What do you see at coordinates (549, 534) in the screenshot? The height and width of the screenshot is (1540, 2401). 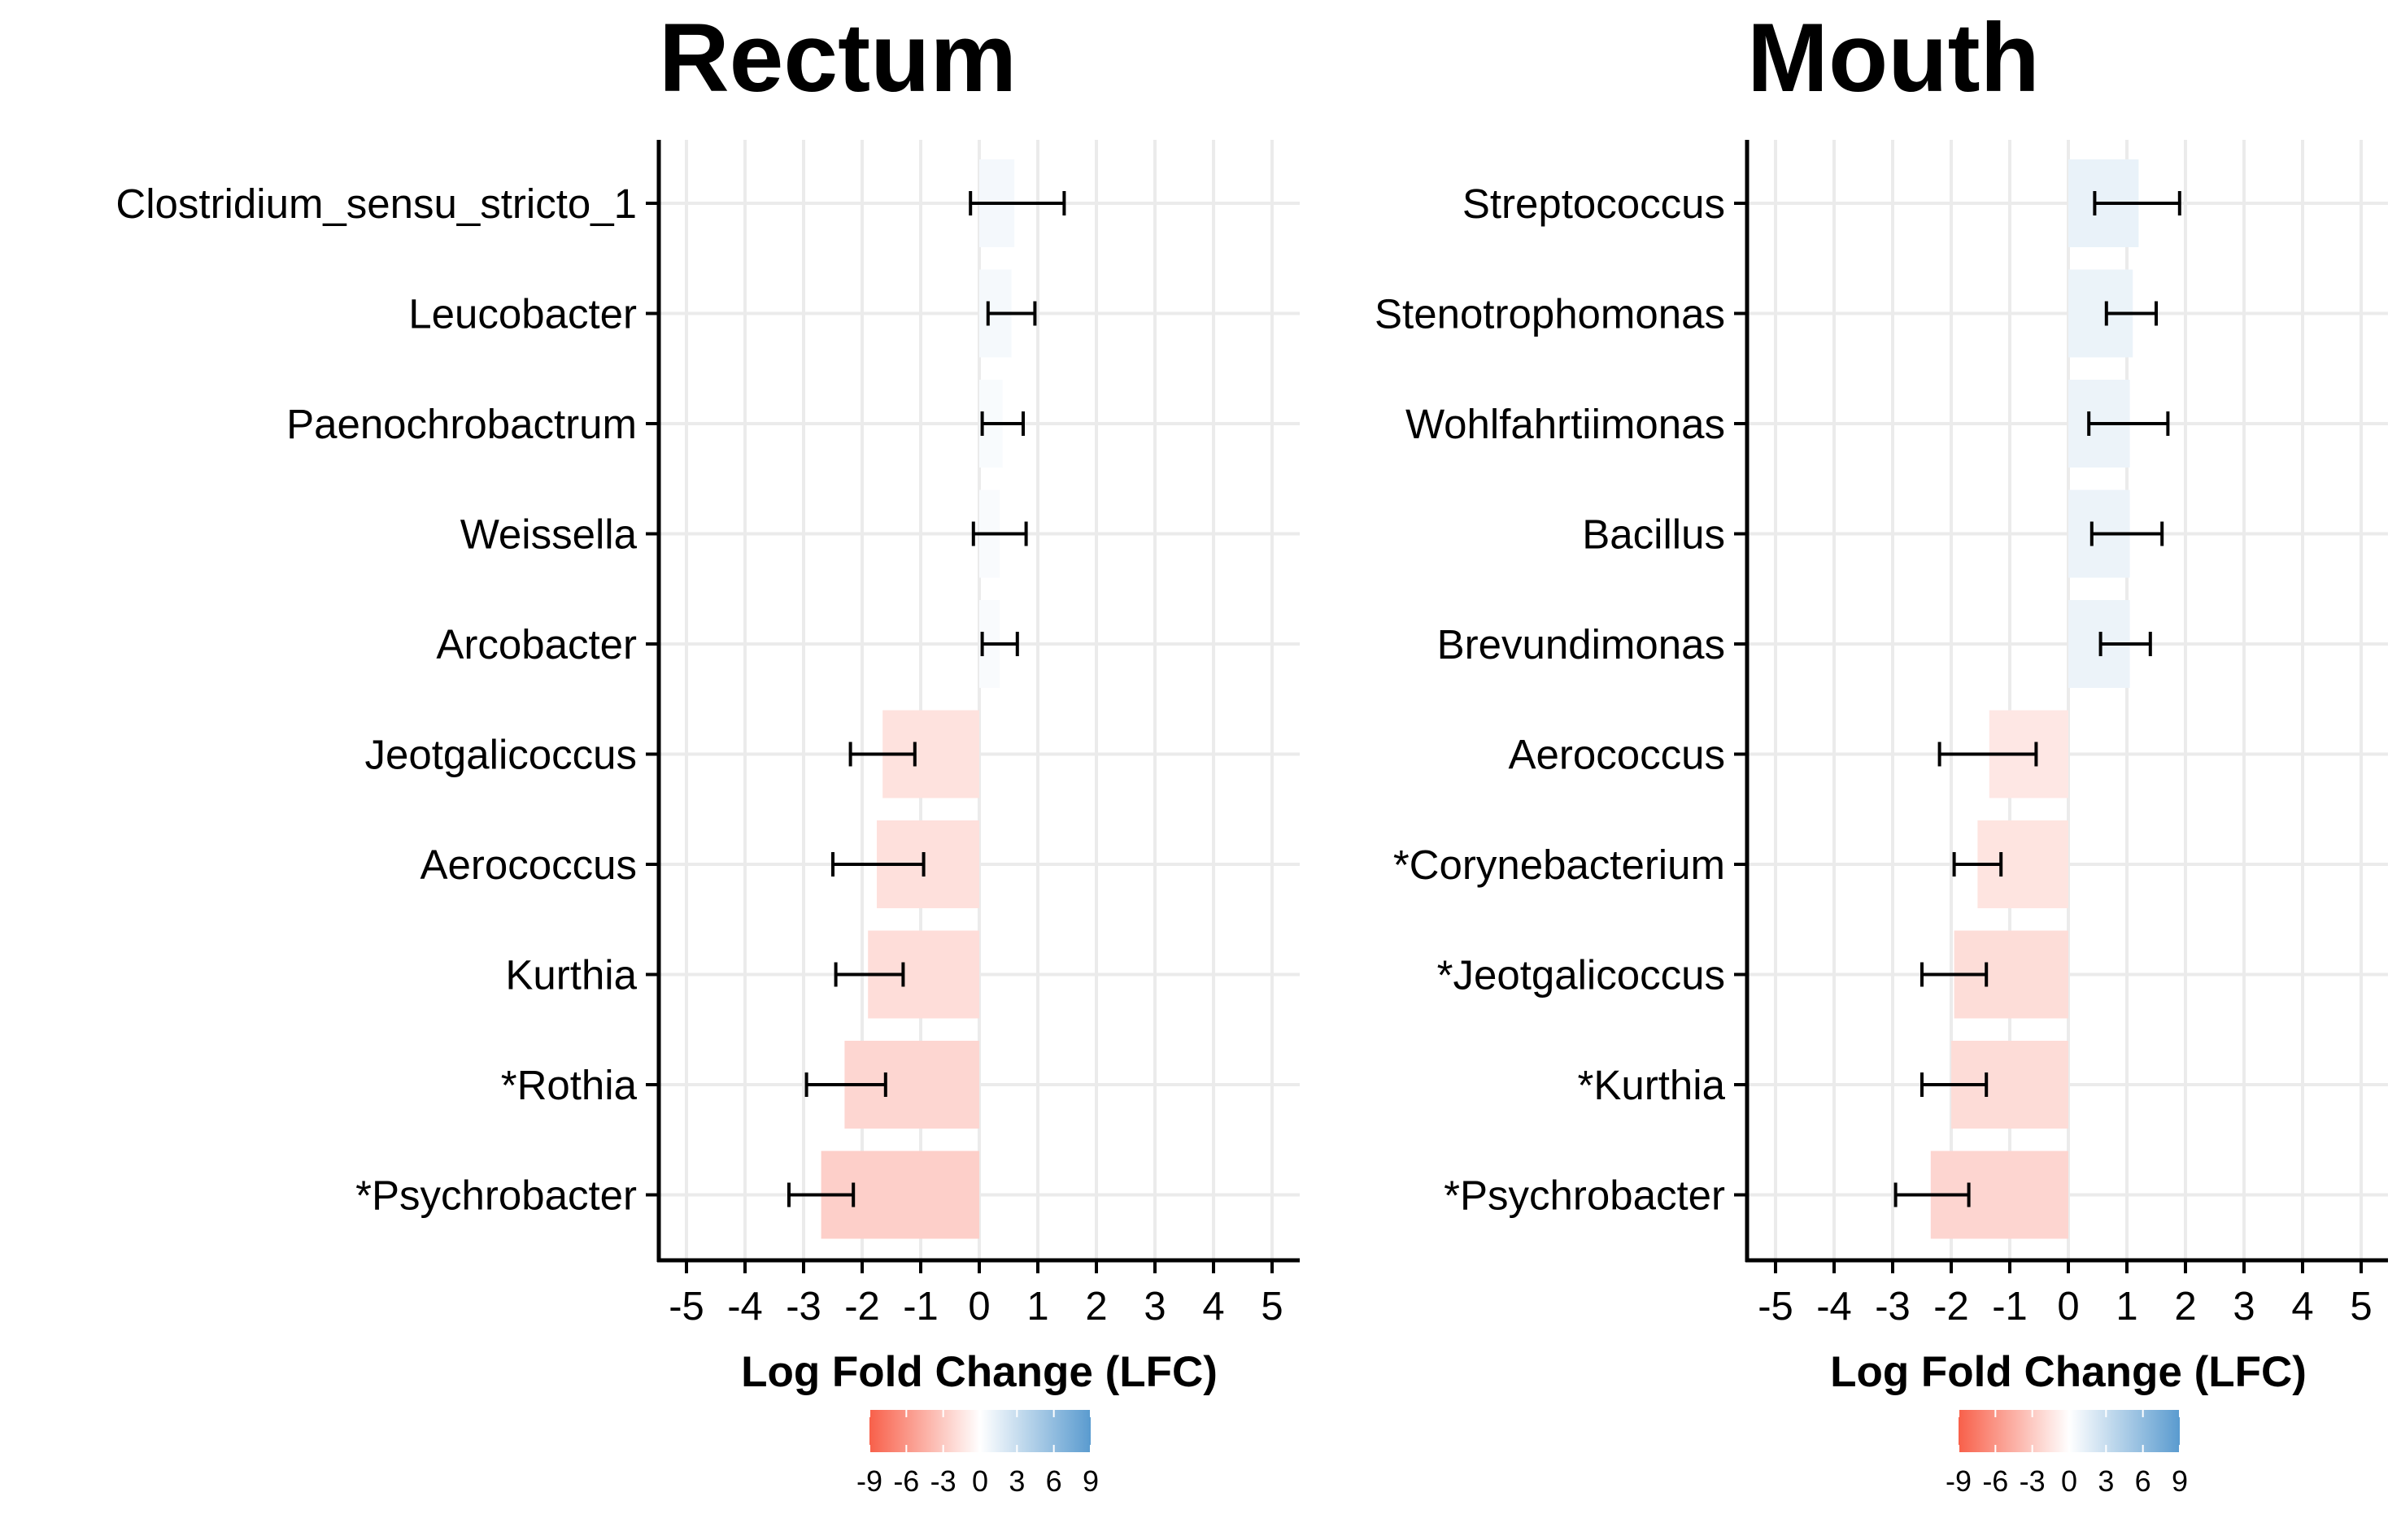 I see `category-label: Weissella` at bounding box center [549, 534].